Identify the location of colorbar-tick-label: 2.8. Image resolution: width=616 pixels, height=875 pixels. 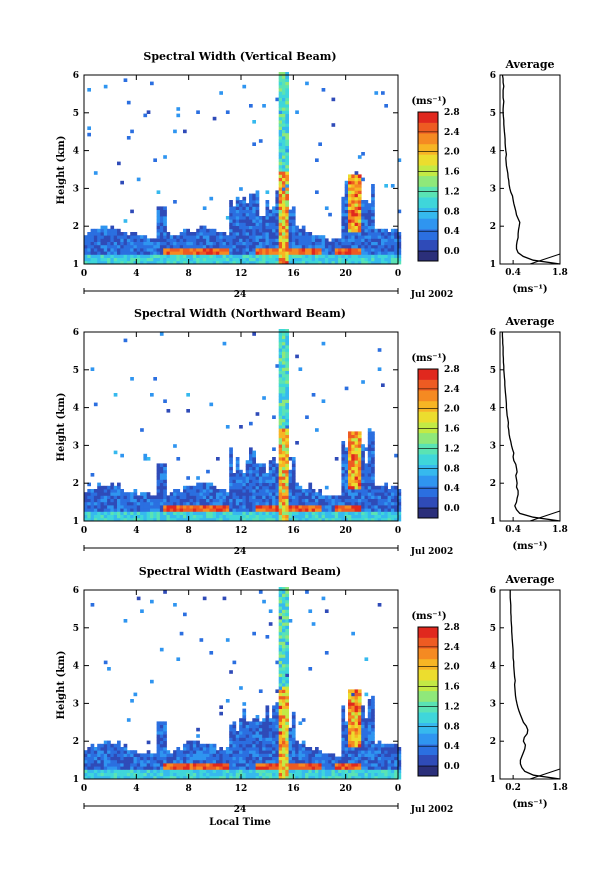
(452, 113).